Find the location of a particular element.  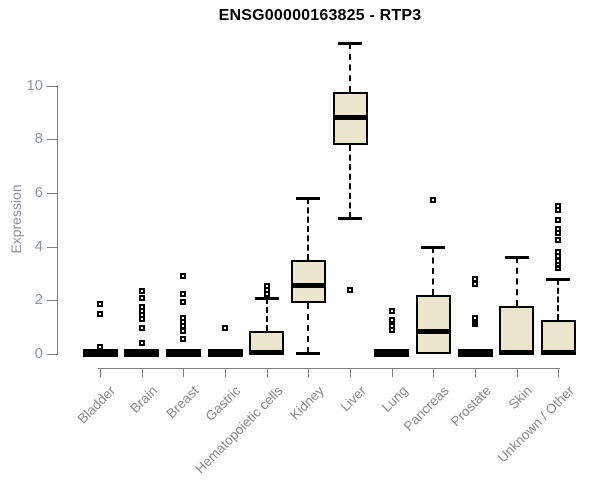

y-tick-label: 2 is located at coordinates (38, 300).